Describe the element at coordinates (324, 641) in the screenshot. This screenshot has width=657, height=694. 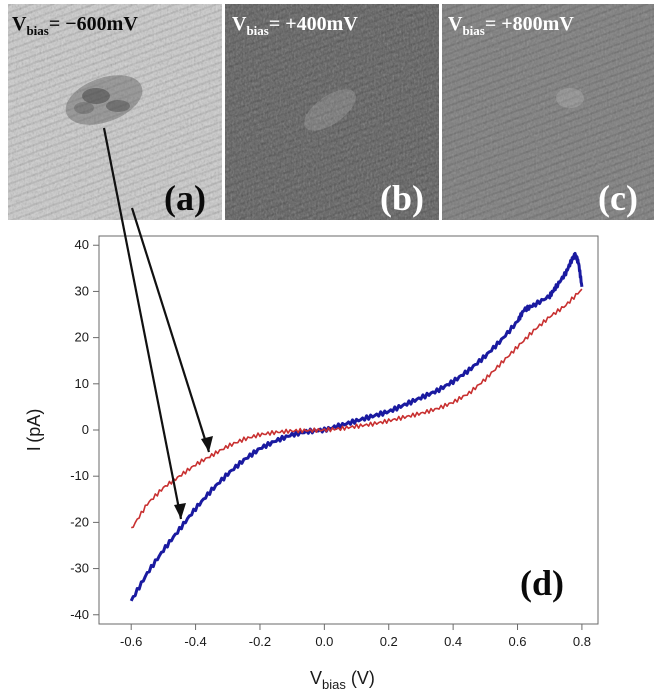
I see `x-tick-label: 0.0` at that location.